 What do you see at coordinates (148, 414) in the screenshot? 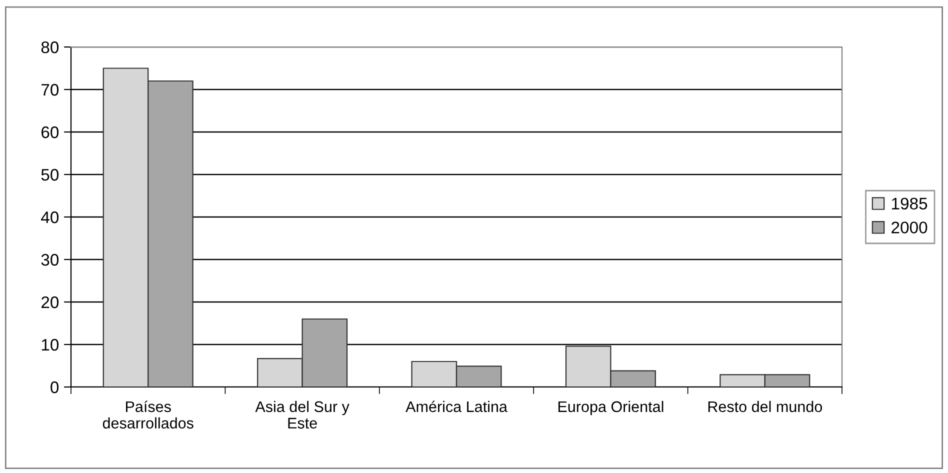
I see `x-tick-label: Países desarrollados` at bounding box center [148, 414].